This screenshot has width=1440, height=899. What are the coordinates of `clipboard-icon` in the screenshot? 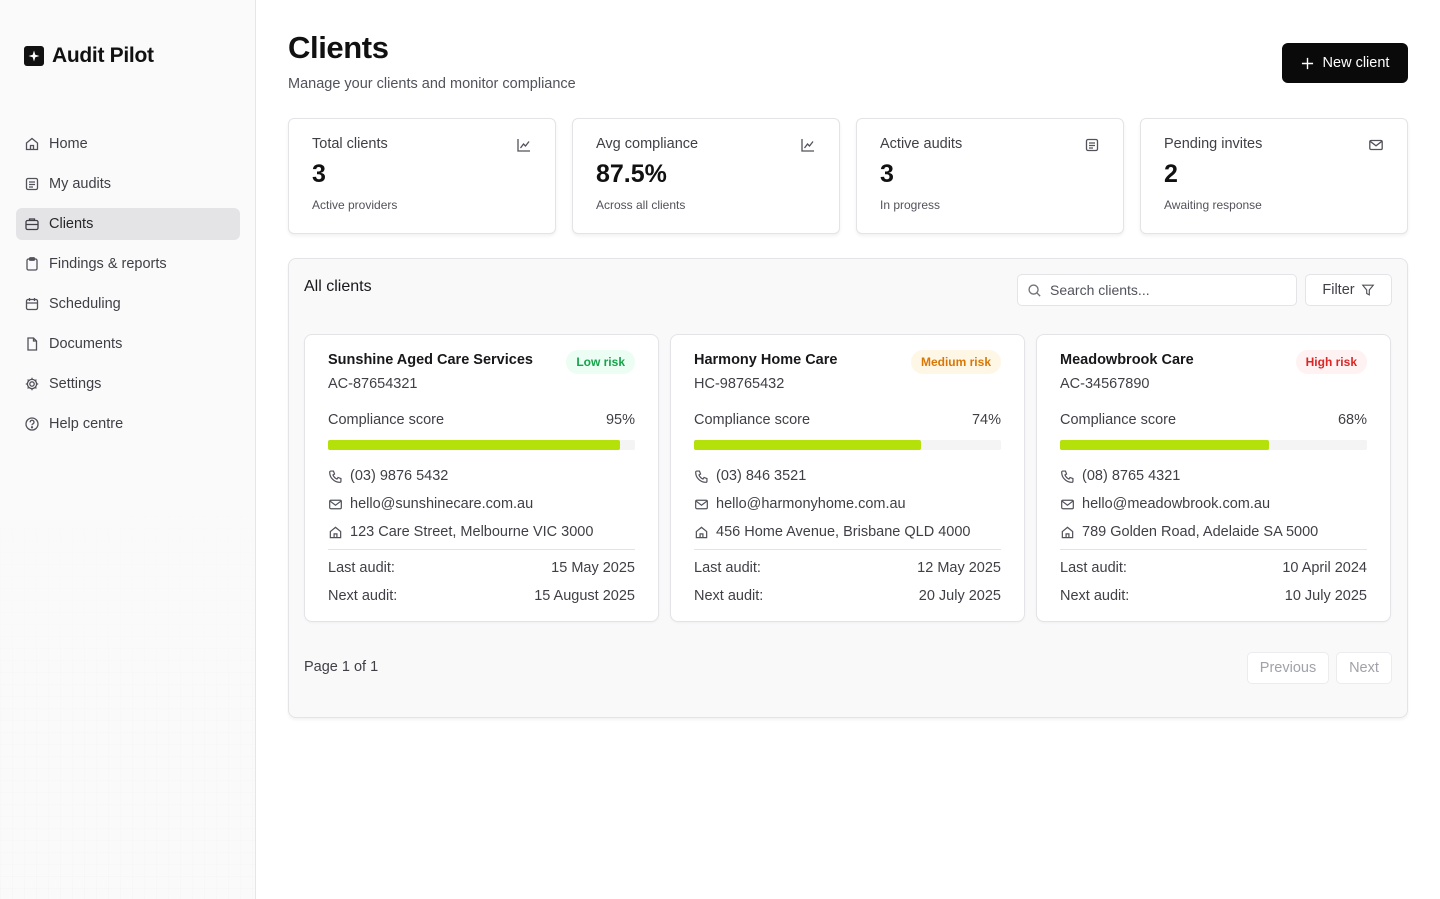 It's located at (32, 264).